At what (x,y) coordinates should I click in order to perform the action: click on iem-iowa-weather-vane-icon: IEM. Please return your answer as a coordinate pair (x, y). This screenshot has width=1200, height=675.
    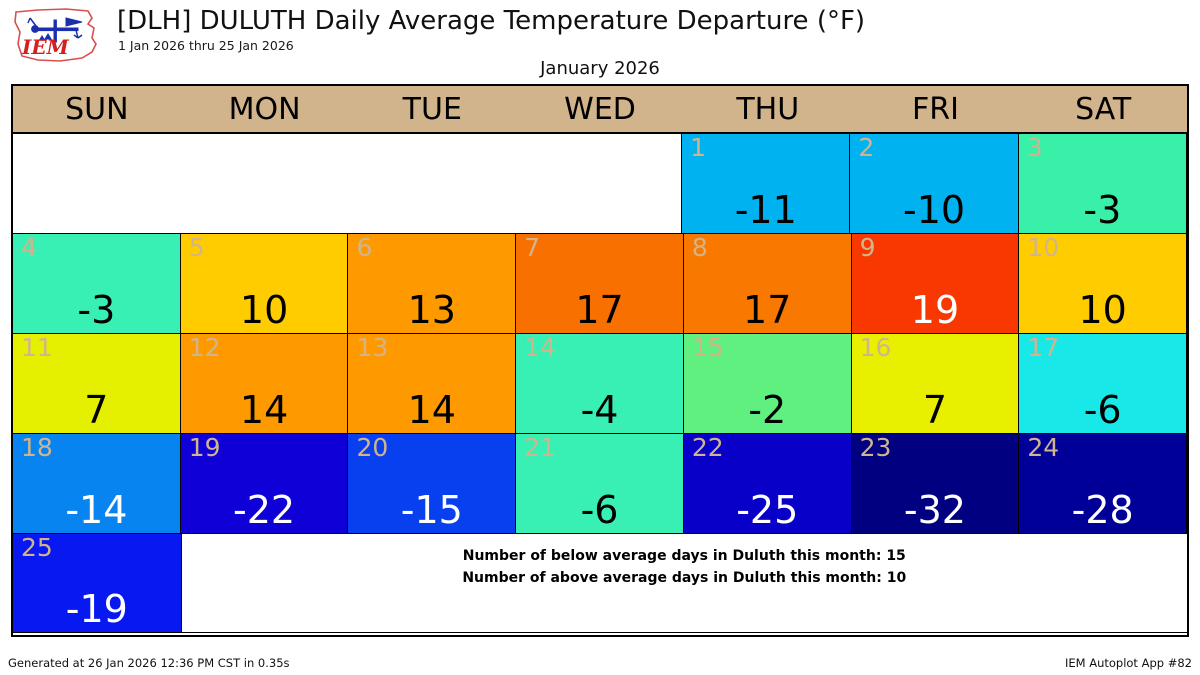
    Looking at the image, I should click on (55, 35).